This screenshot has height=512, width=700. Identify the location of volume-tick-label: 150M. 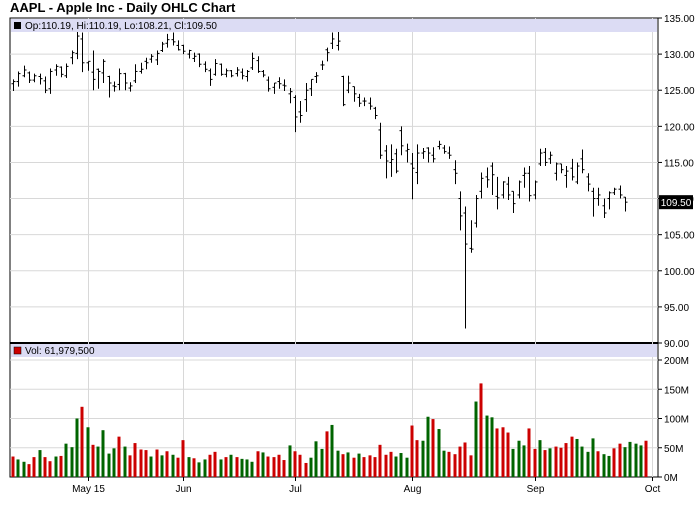
(676, 390).